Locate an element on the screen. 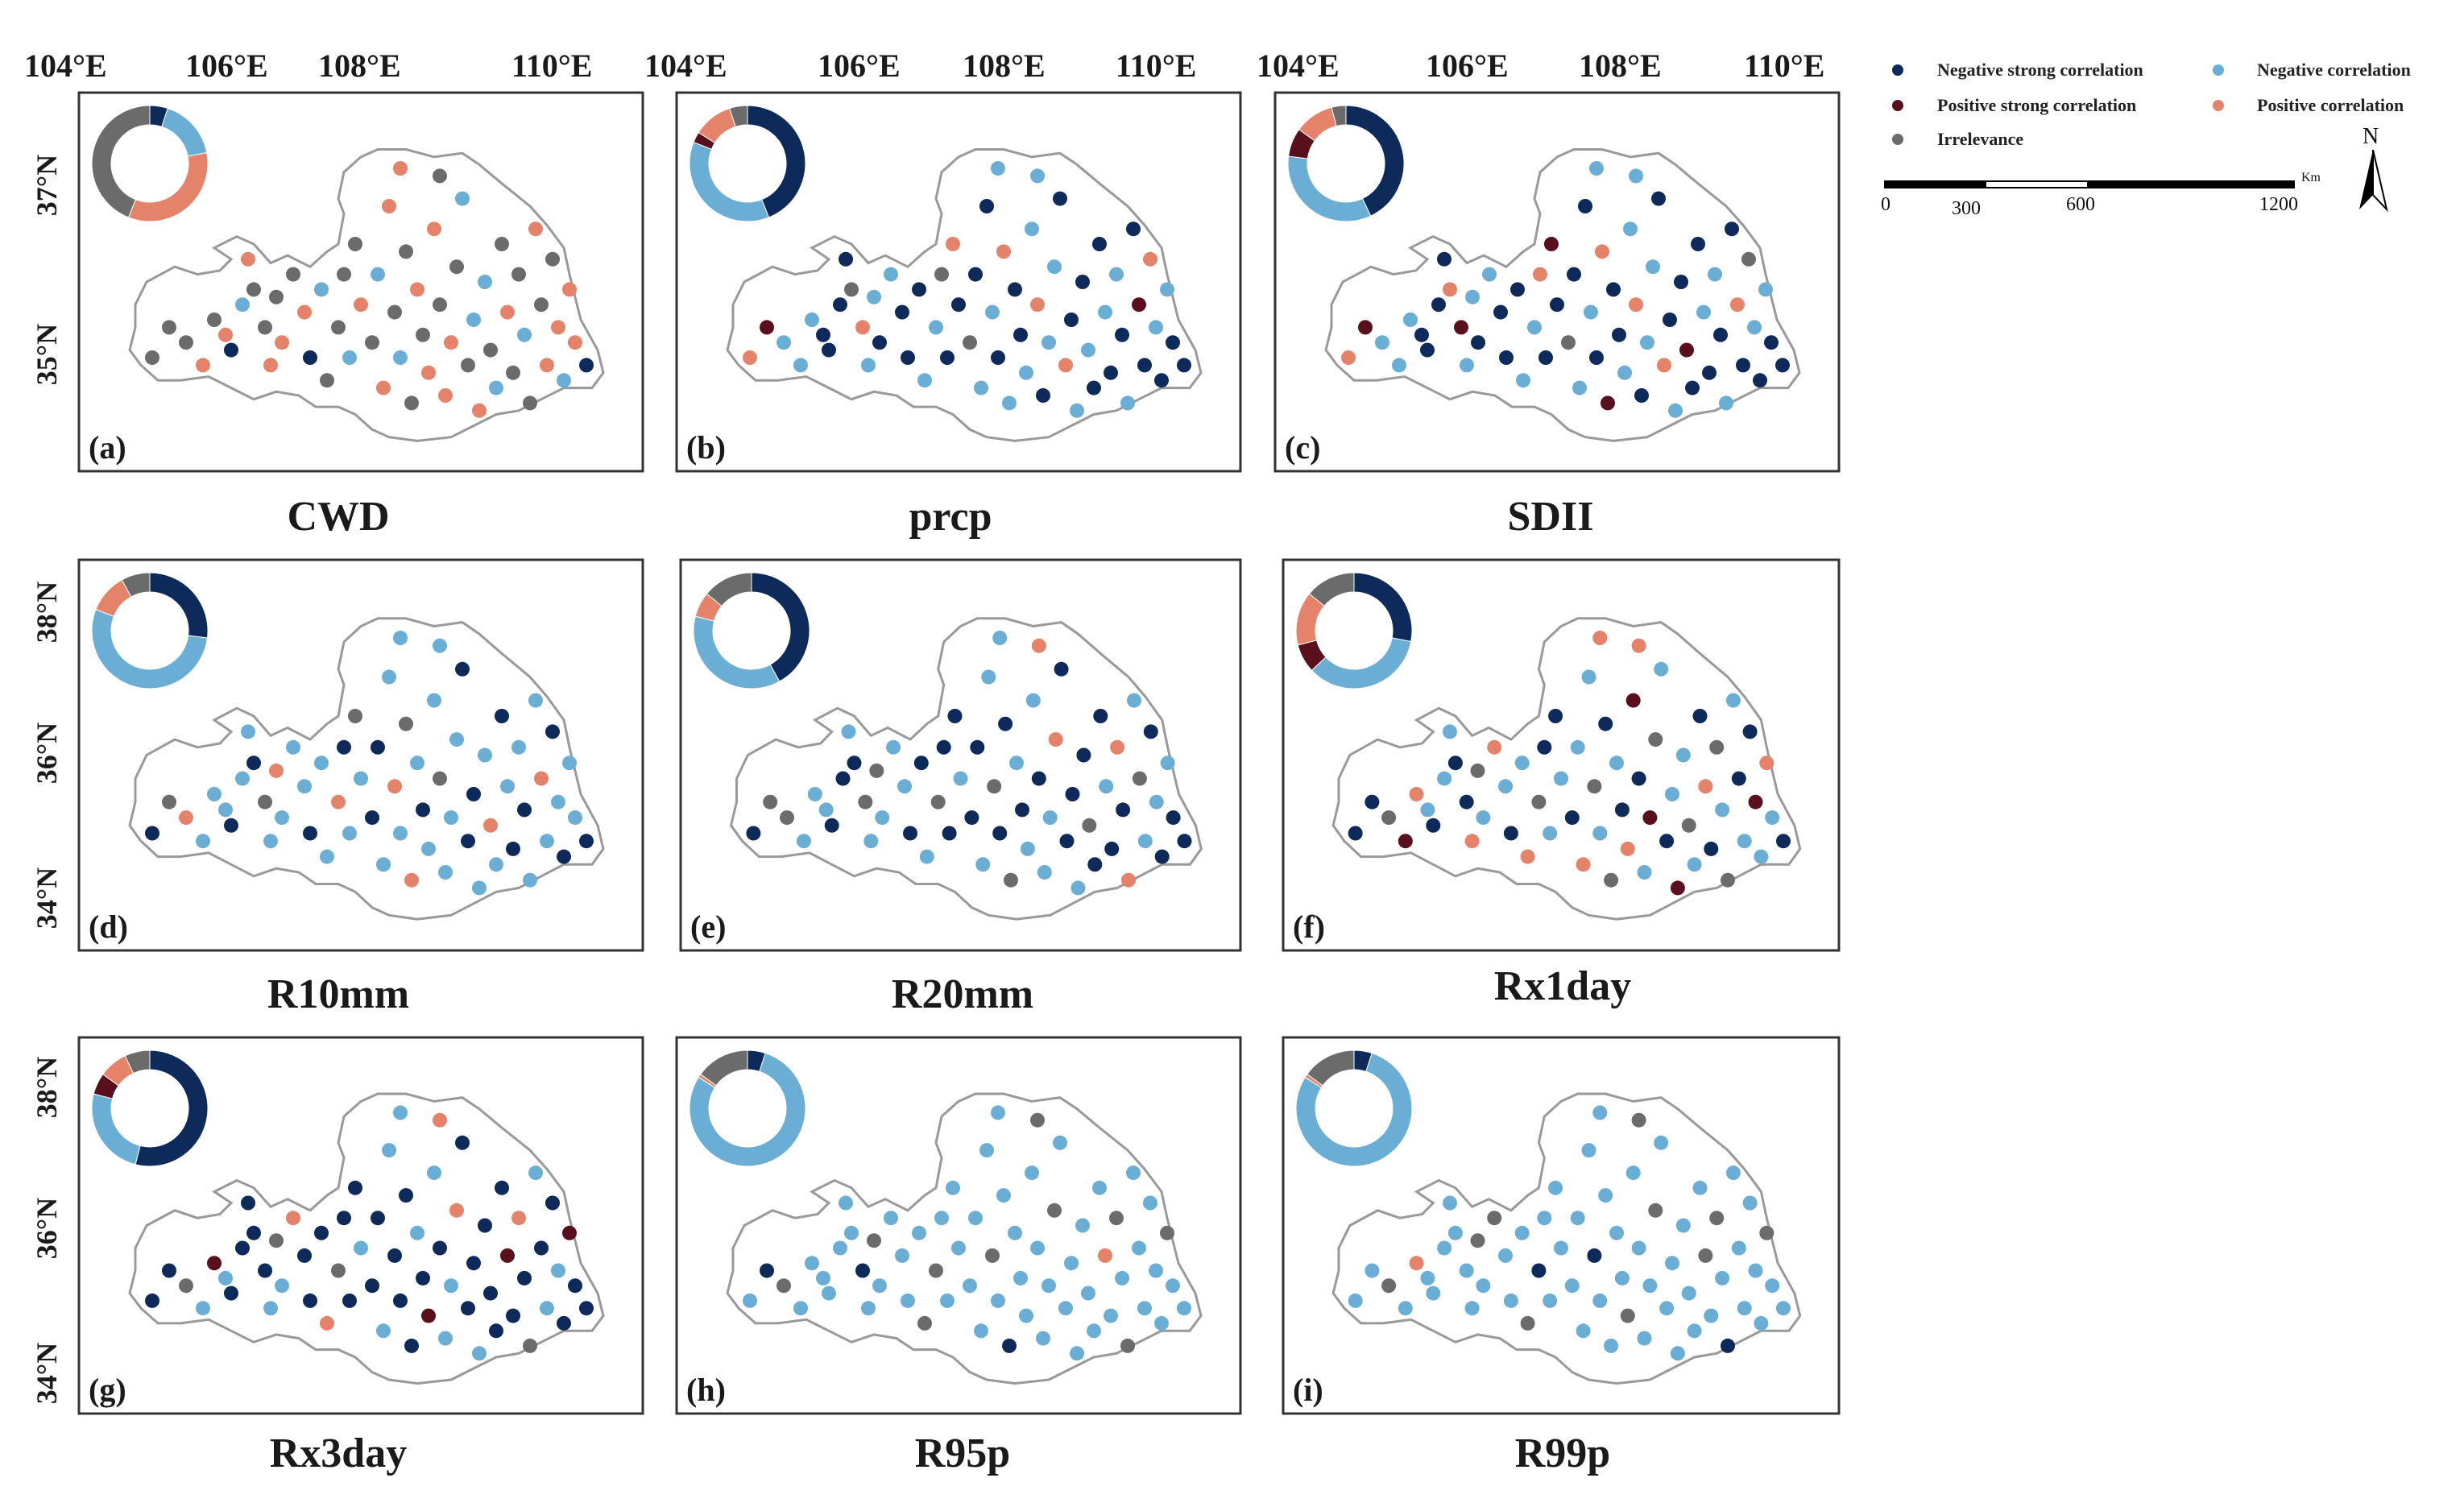 This screenshot has height=1507, width=2464. panel-letter-e: (e) is located at coordinates (708, 927).